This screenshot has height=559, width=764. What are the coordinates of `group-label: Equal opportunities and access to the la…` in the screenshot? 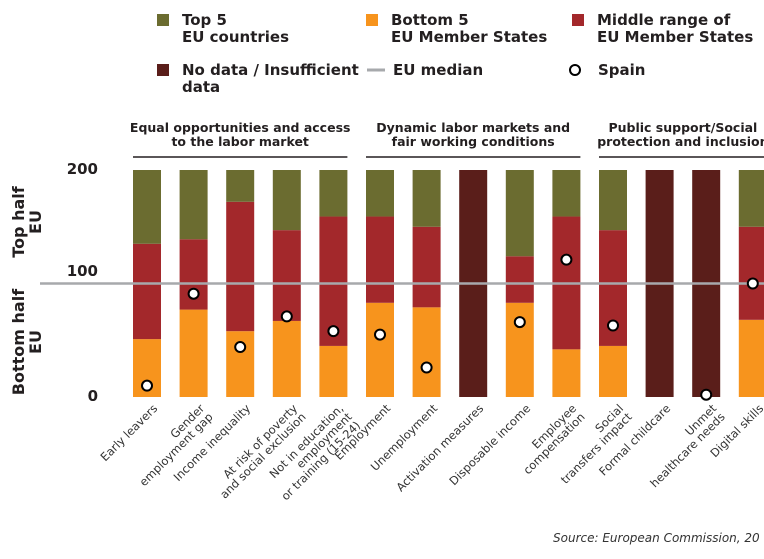 It's located at (240, 134).